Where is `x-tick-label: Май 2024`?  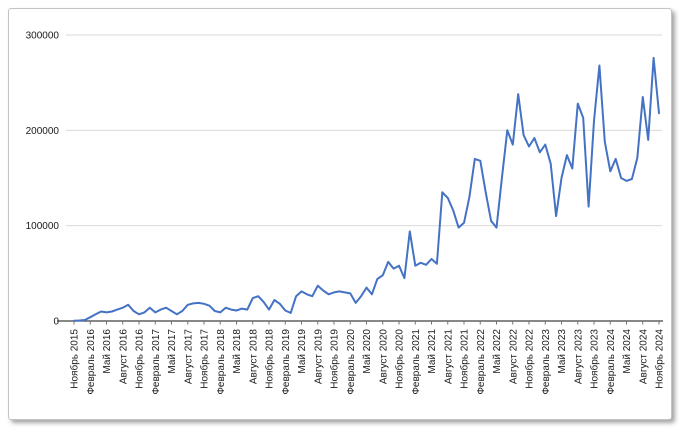 x-tick-label: Май 2024 is located at coordinates (627, 351).